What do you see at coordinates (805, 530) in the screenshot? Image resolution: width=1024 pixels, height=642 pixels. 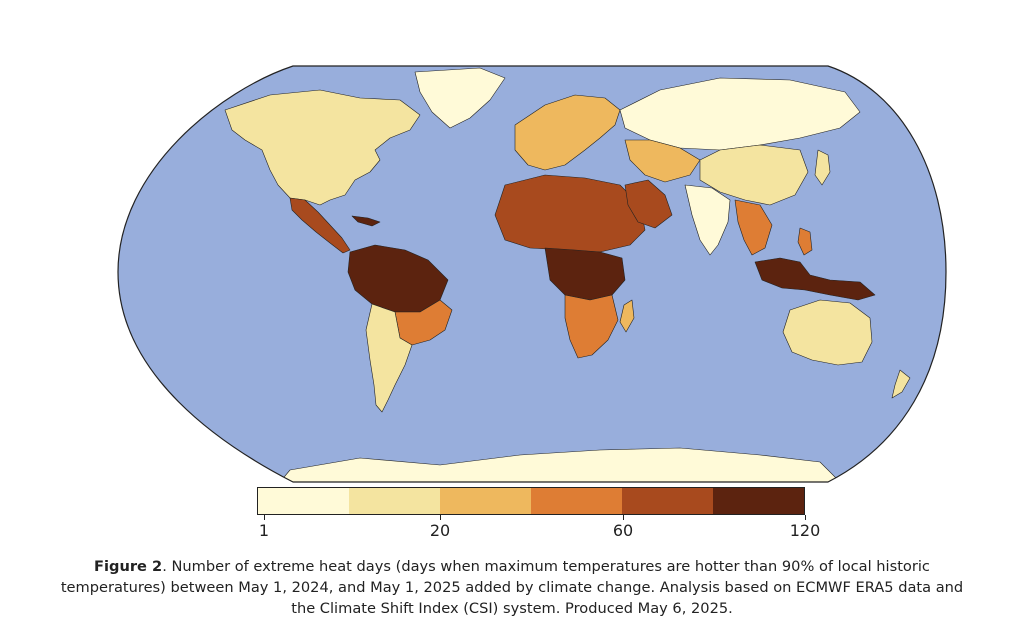 I see `colorbar-tick-label: 120` at bounding box center [805, 530].